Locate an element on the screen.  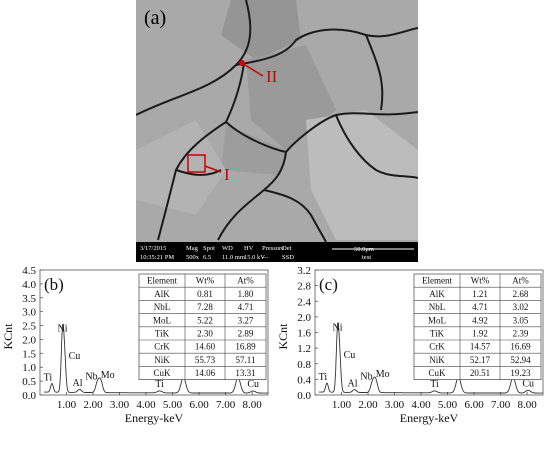
x-tick-label: 3.00 is located at coordinates (395, 405).